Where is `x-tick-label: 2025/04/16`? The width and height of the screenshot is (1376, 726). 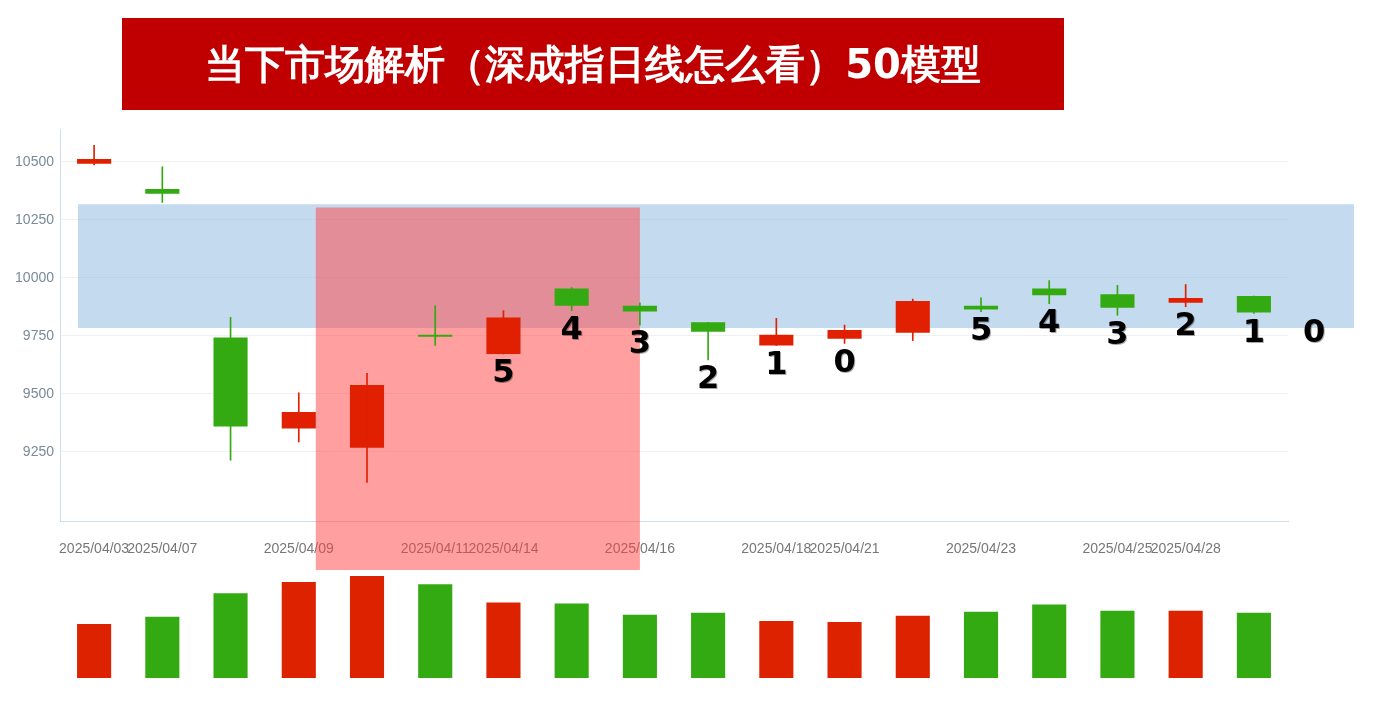
x-tick-label: 2025/04/16 is located at coordinates (640, 548).